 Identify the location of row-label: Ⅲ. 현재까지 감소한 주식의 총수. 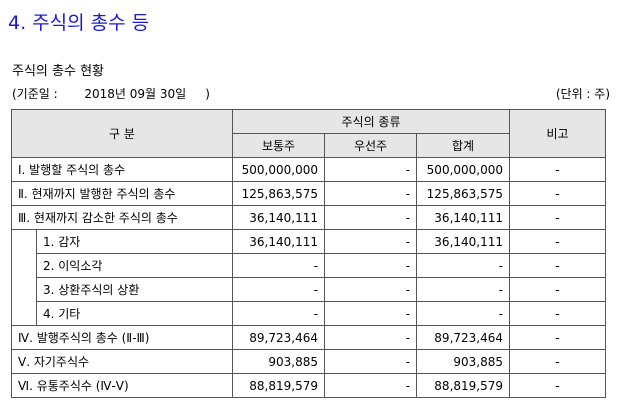
(122, 217).